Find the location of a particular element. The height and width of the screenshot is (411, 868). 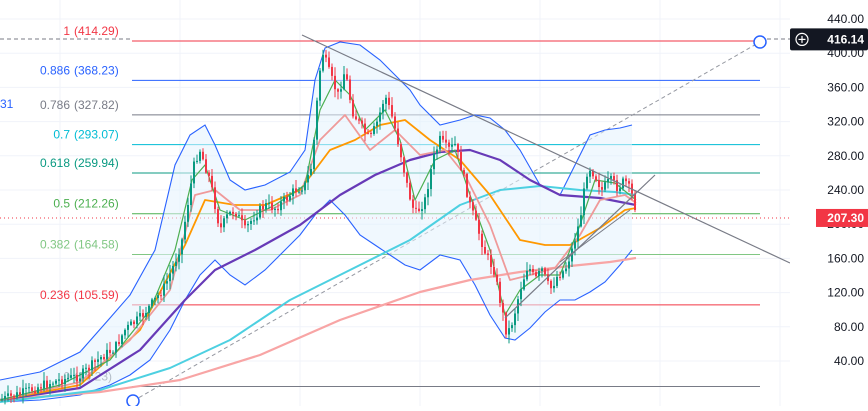

fib-anchor-handle is located at coordinates (760, 42).